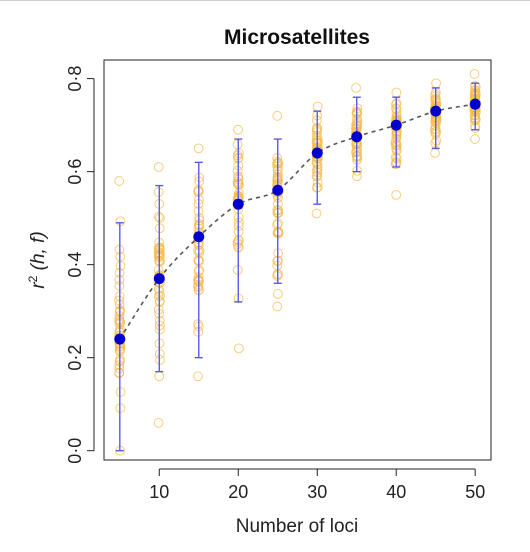  I want to click on x-axis-label: Number of loci, so click(297, 526).